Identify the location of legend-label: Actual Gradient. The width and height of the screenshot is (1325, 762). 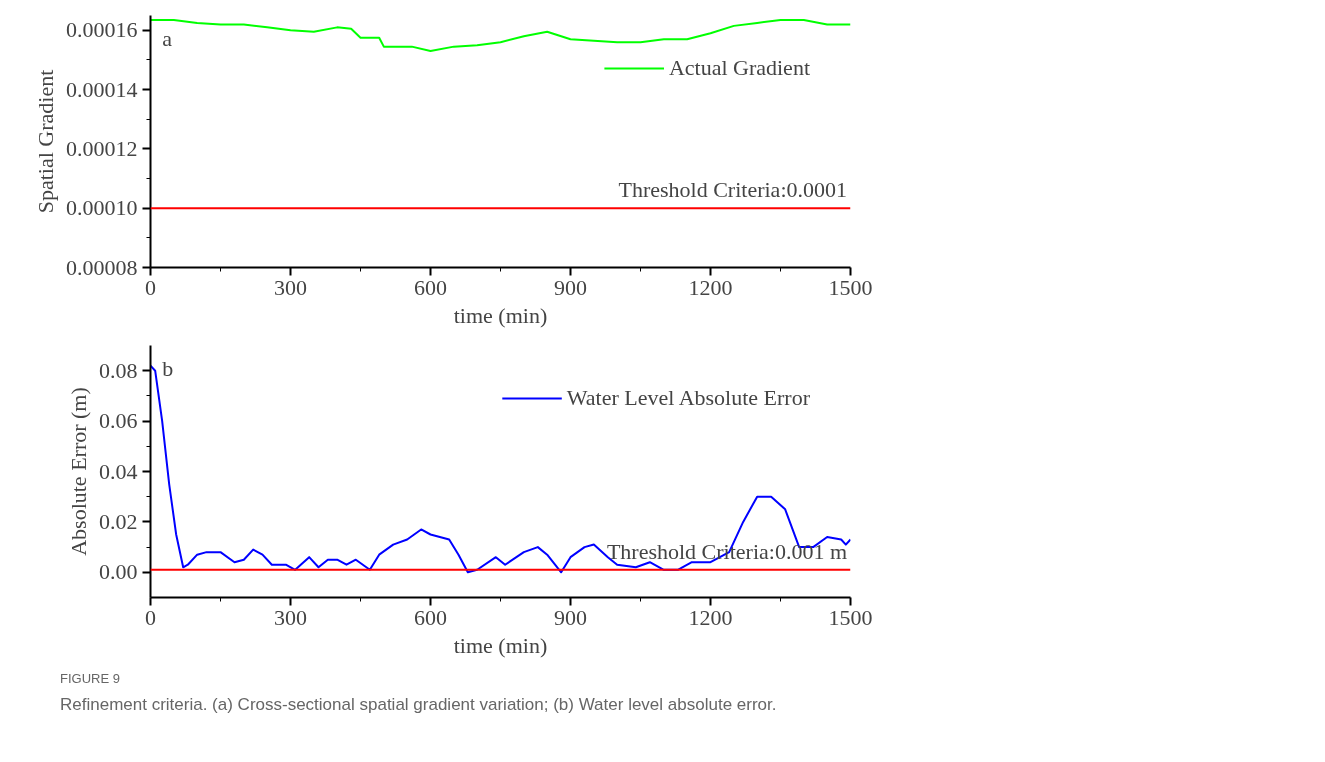
(739, 68).